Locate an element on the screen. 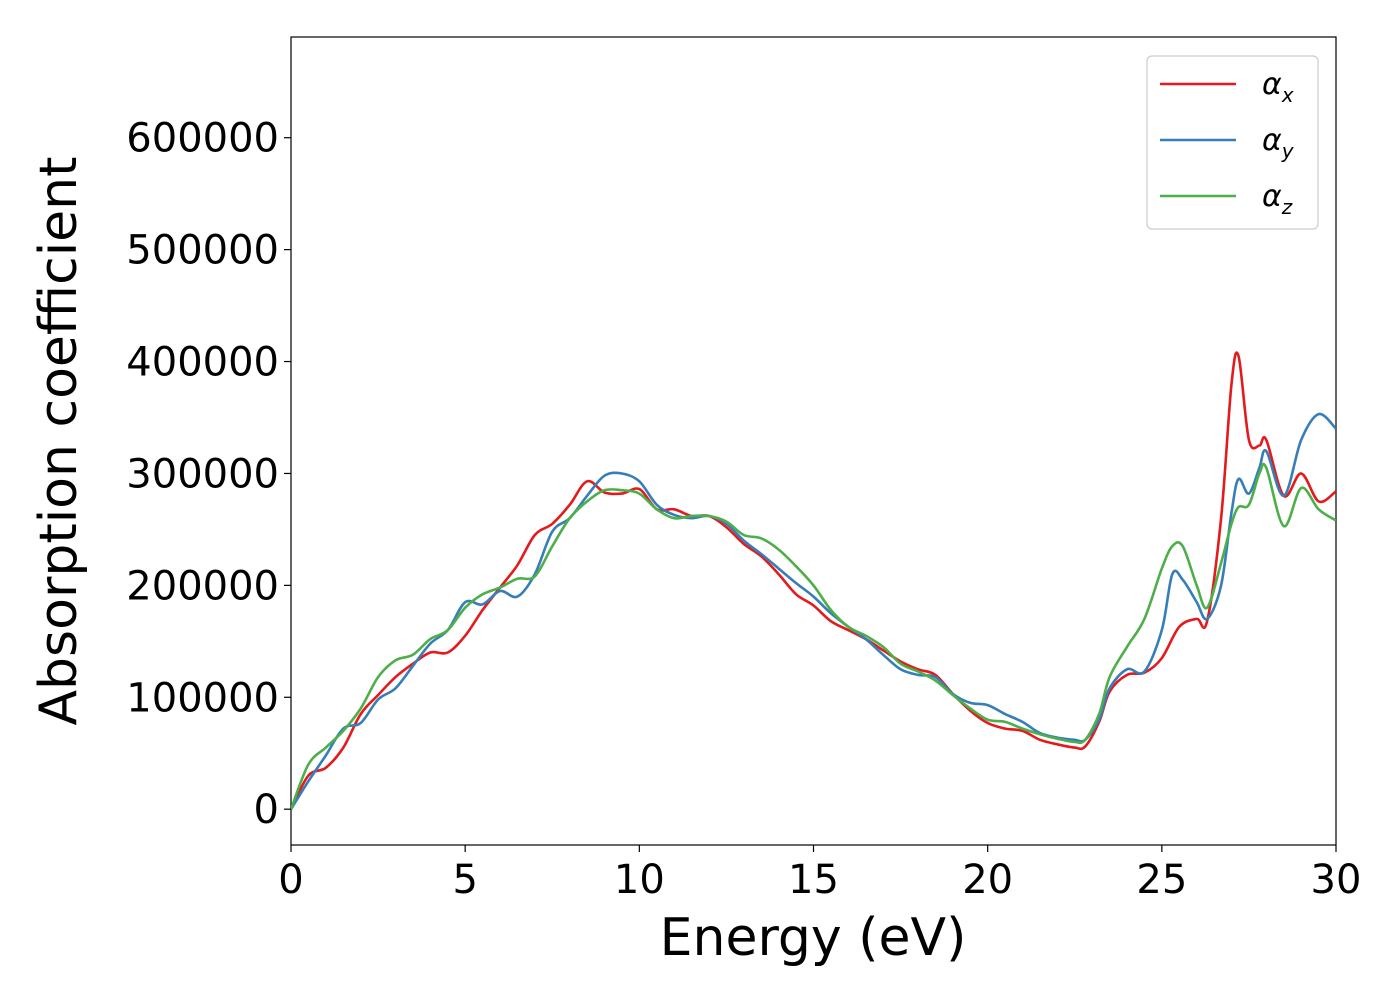 Image resolution: width=1400 pixels, height=1000 pixels. x-tick-label: 10 is located at coordinates (639, 880).